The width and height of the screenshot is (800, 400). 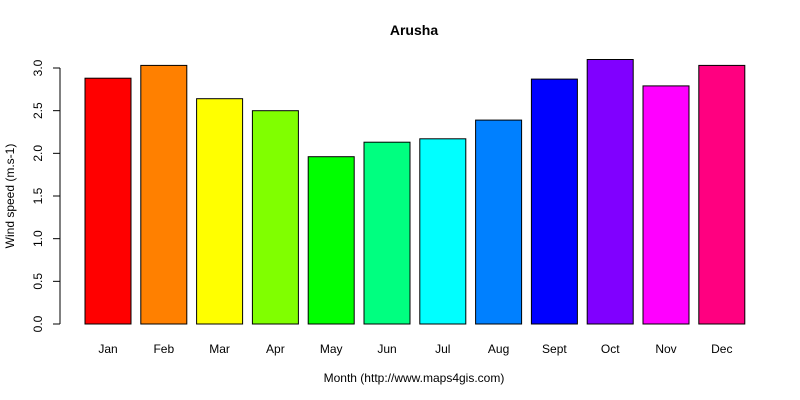 I want to click on bar-jan, so click(x=108, y=201).